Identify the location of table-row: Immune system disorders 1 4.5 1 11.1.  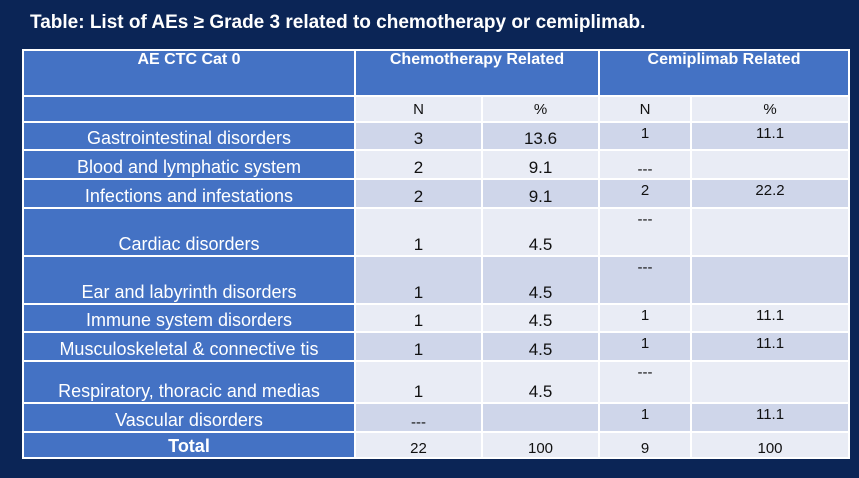
(436, 318).